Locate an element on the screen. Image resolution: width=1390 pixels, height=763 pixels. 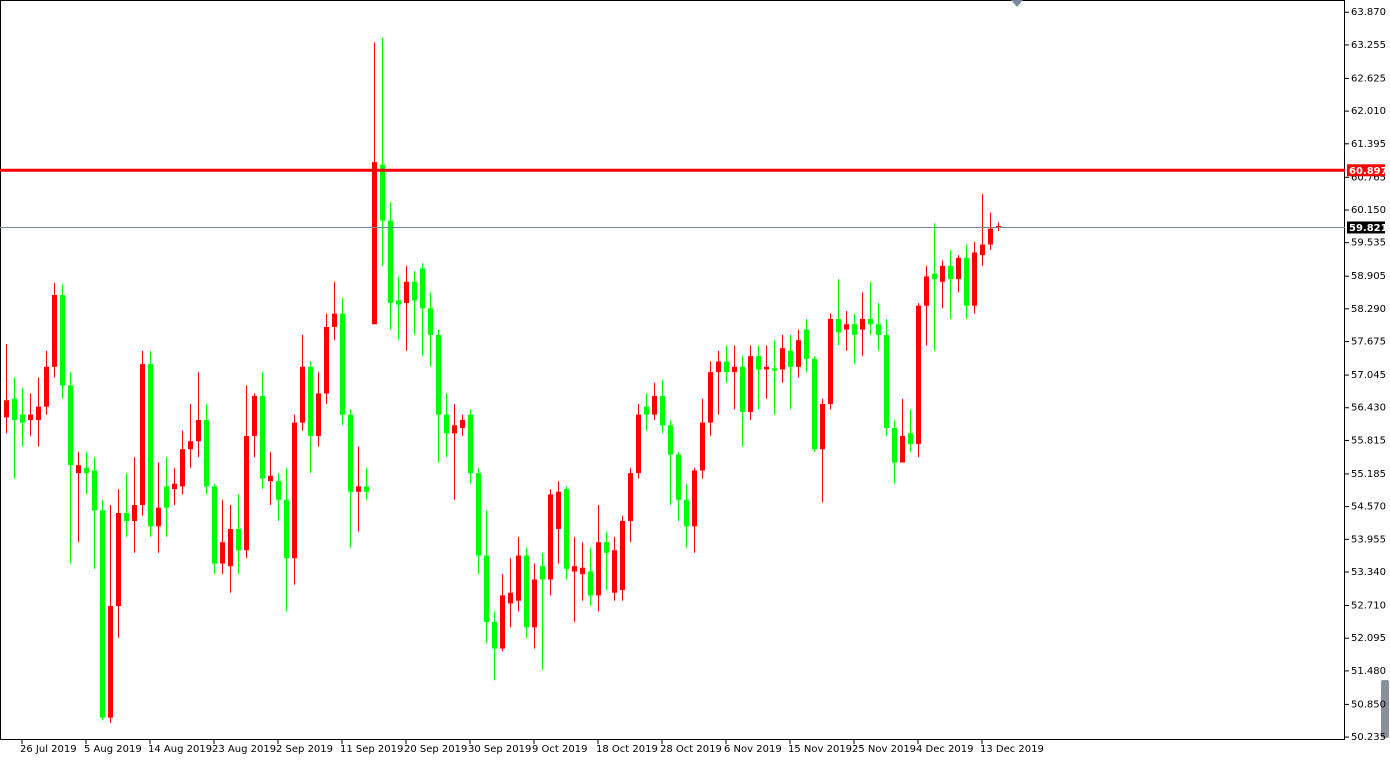
x-tick-label: 25 Nov 2019 is located at coordinates (884, 749).